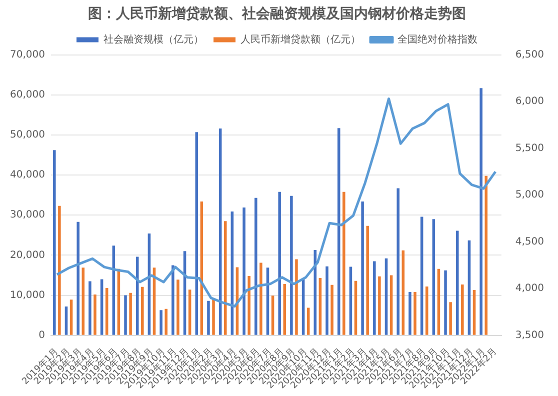 This screenshot has height=396, width=558. Describe the element at coordinates (529, 54) in the screenshot. I see `y2-tick-label: 6,500` at that location.